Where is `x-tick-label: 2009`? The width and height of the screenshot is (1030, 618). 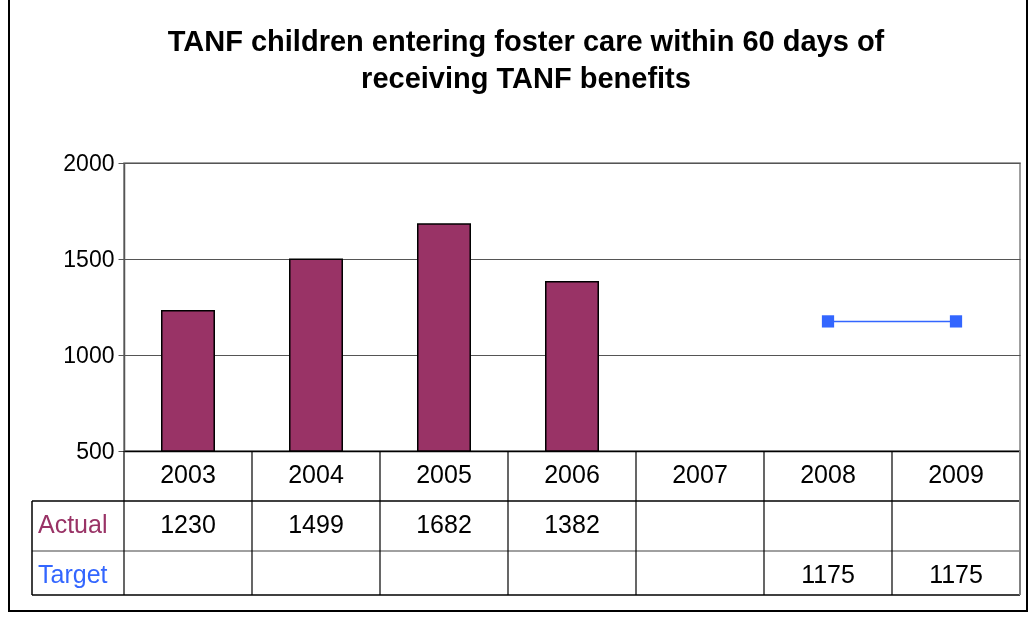 x-tick-label: 2009 is located at coordinates (956, 473).